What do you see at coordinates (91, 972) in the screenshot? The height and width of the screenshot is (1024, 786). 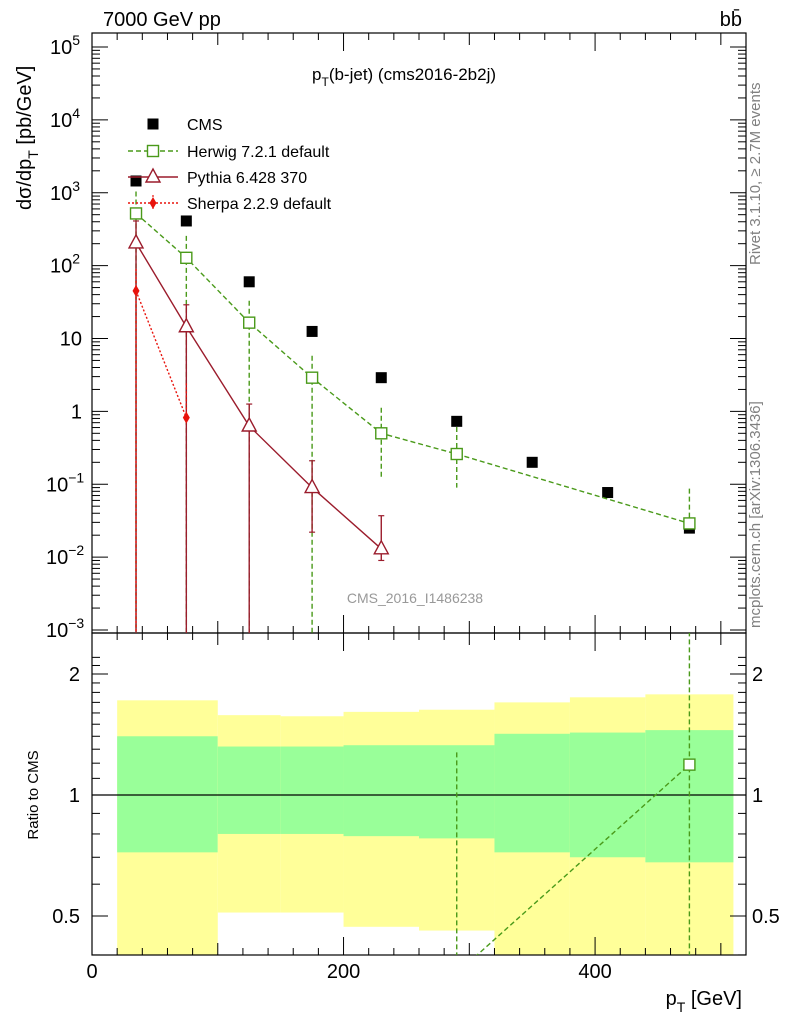 I see `x-tick-label: 0` at bounding box center [91, 972].